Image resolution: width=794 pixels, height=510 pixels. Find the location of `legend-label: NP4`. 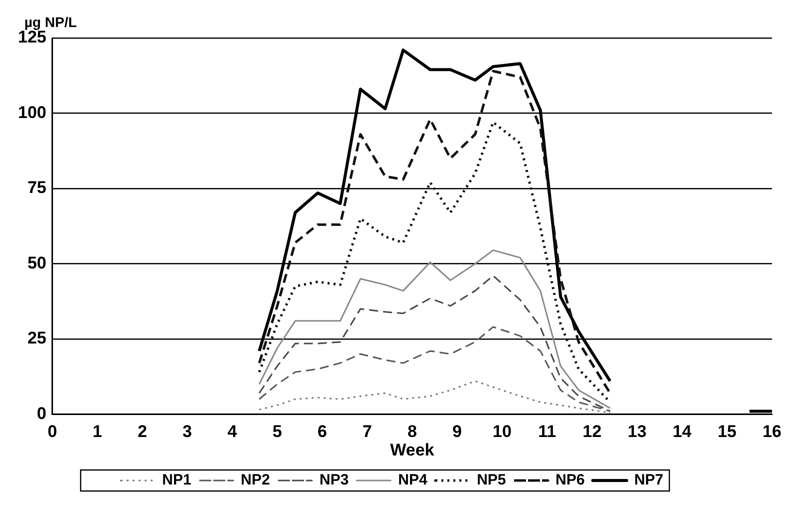

legend-label: NP4 is located at coordinates (413, 480).